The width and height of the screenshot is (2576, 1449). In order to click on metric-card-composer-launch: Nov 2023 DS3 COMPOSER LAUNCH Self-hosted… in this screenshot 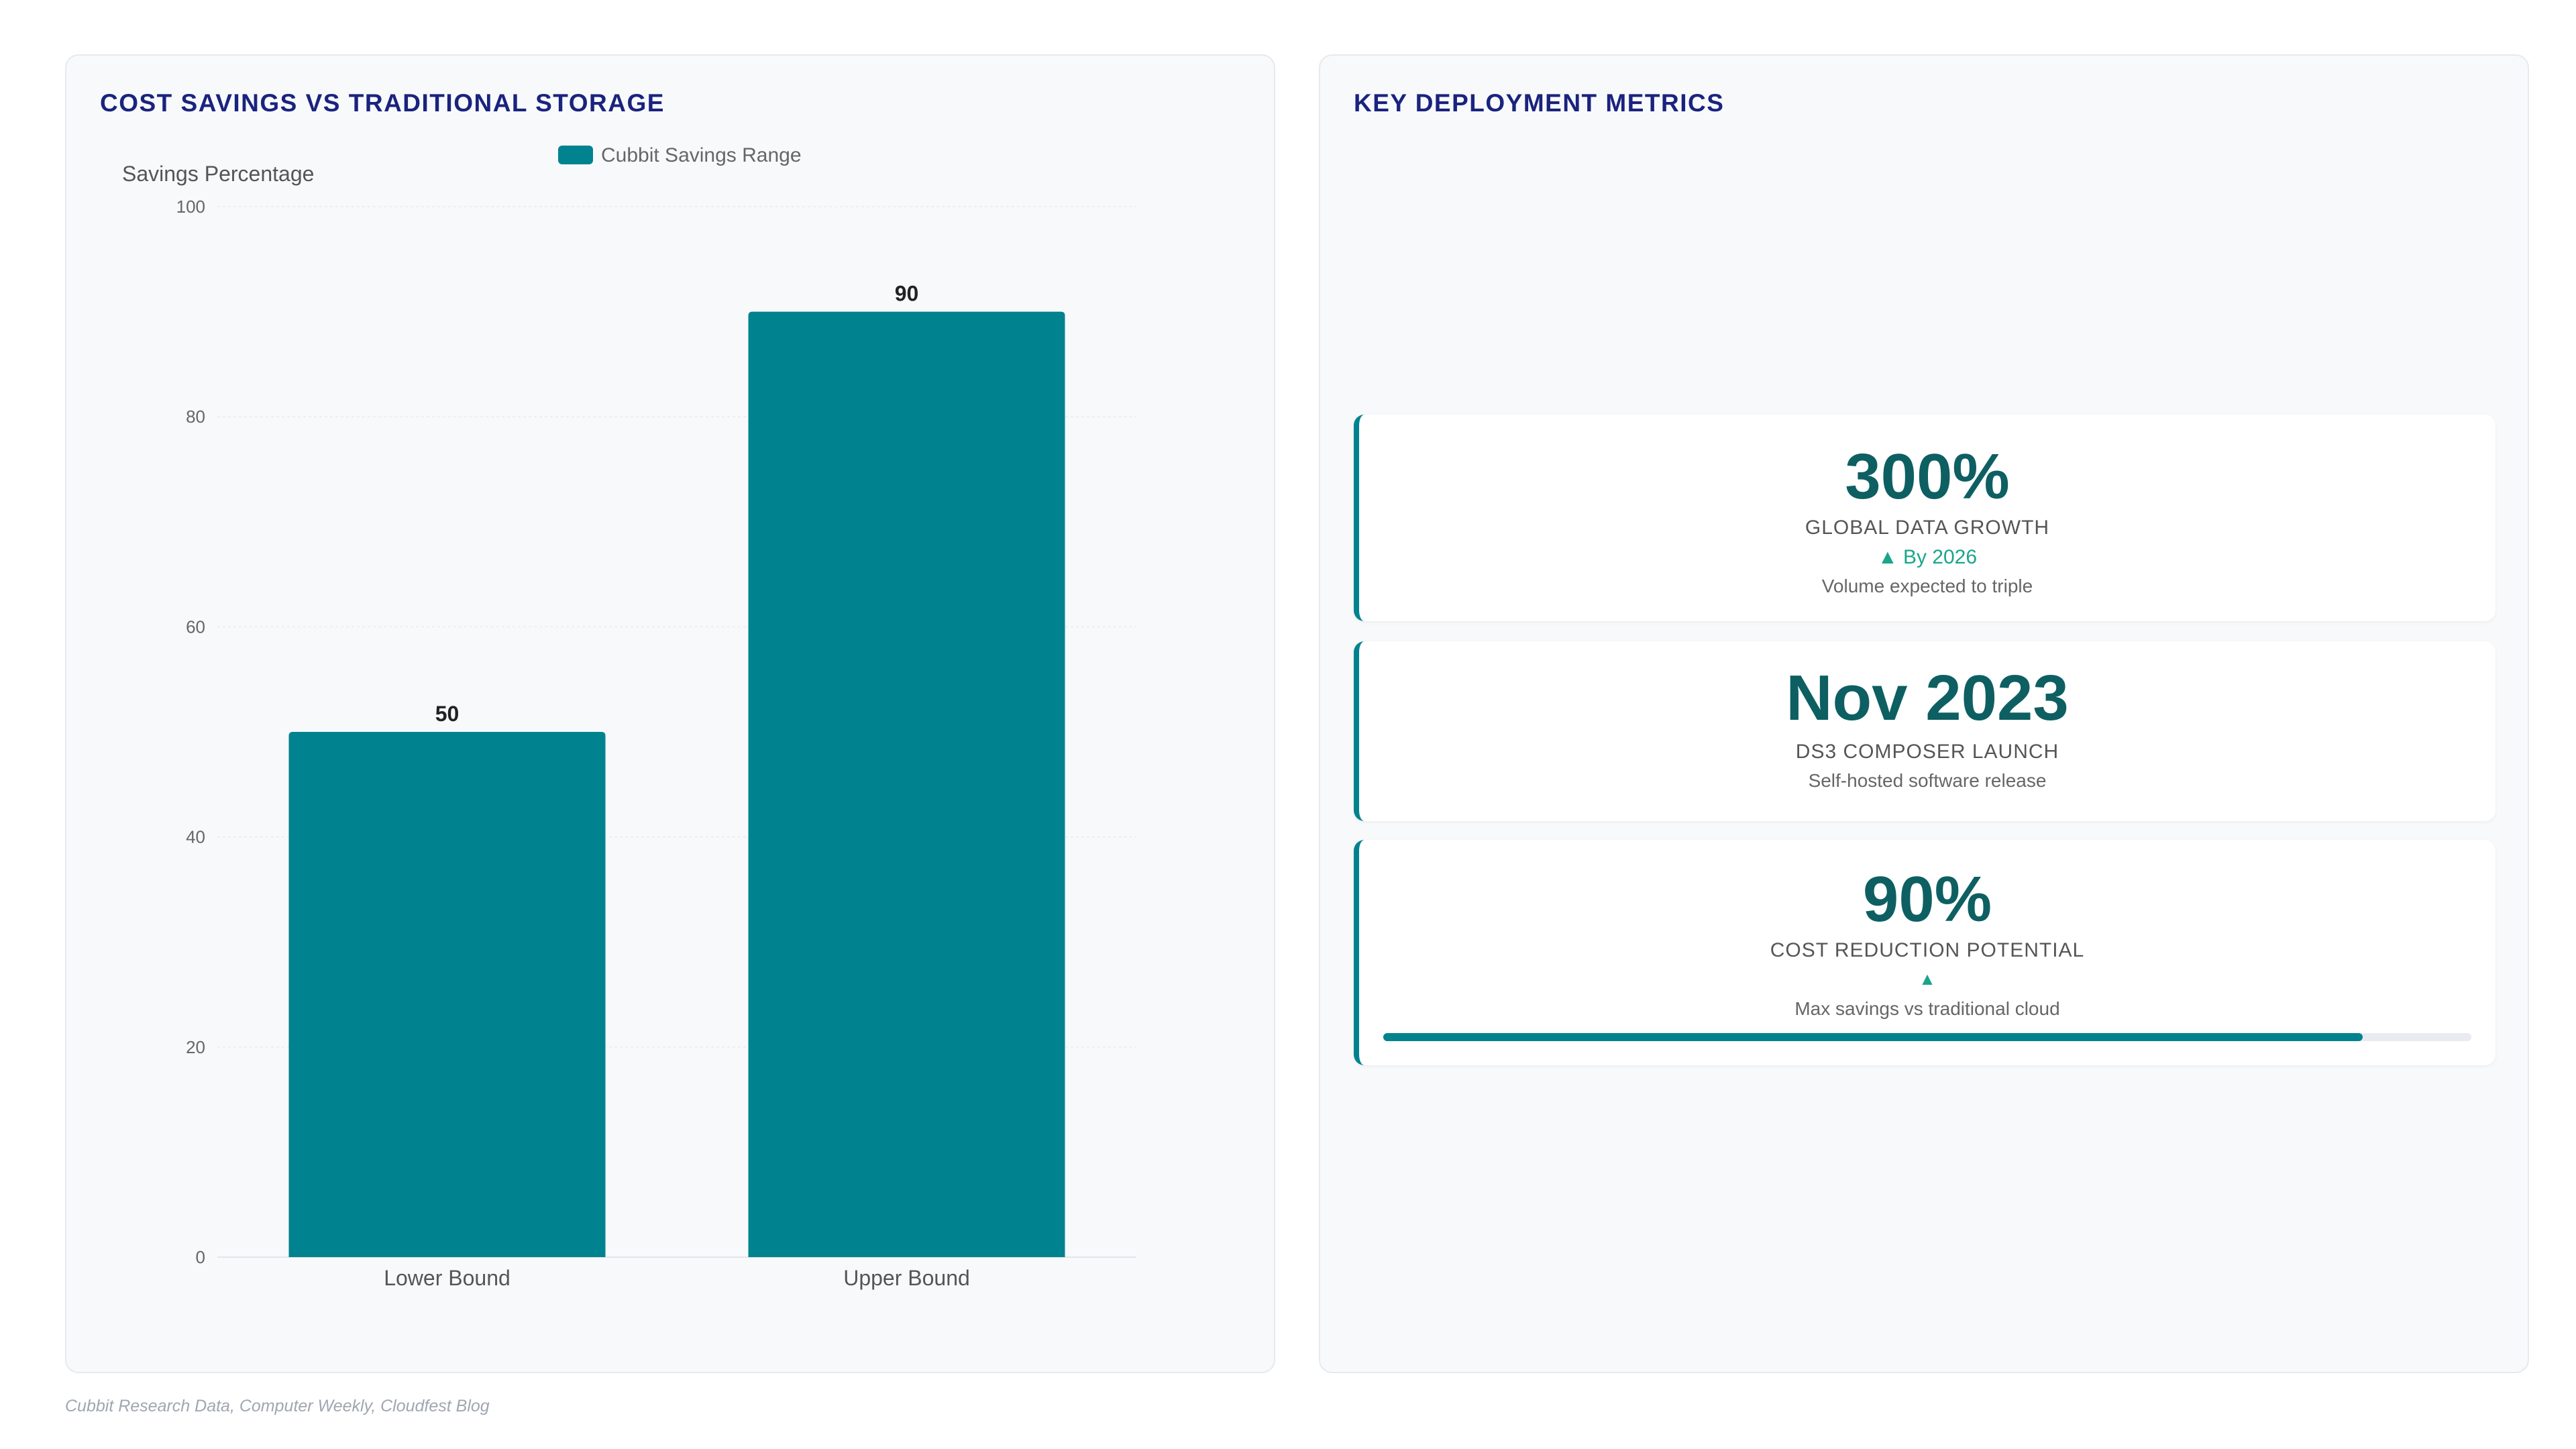, I will do `click(1925, 731)`.